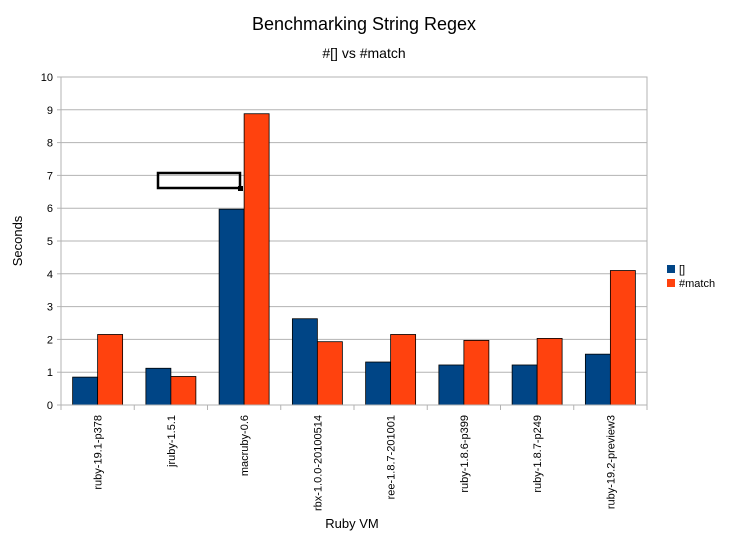 The width and height of the screenshot is (731, 547). Describe the element at coordinates (50, 144) in the screenshot. I see `y-tick-label: 8` at that location.